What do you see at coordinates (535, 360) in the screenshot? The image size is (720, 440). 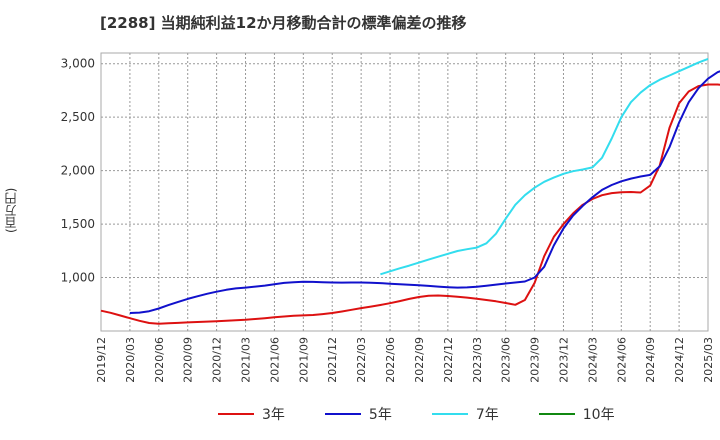 I see `x-tick-label: 2023/09` at bounding box center [535, 360].